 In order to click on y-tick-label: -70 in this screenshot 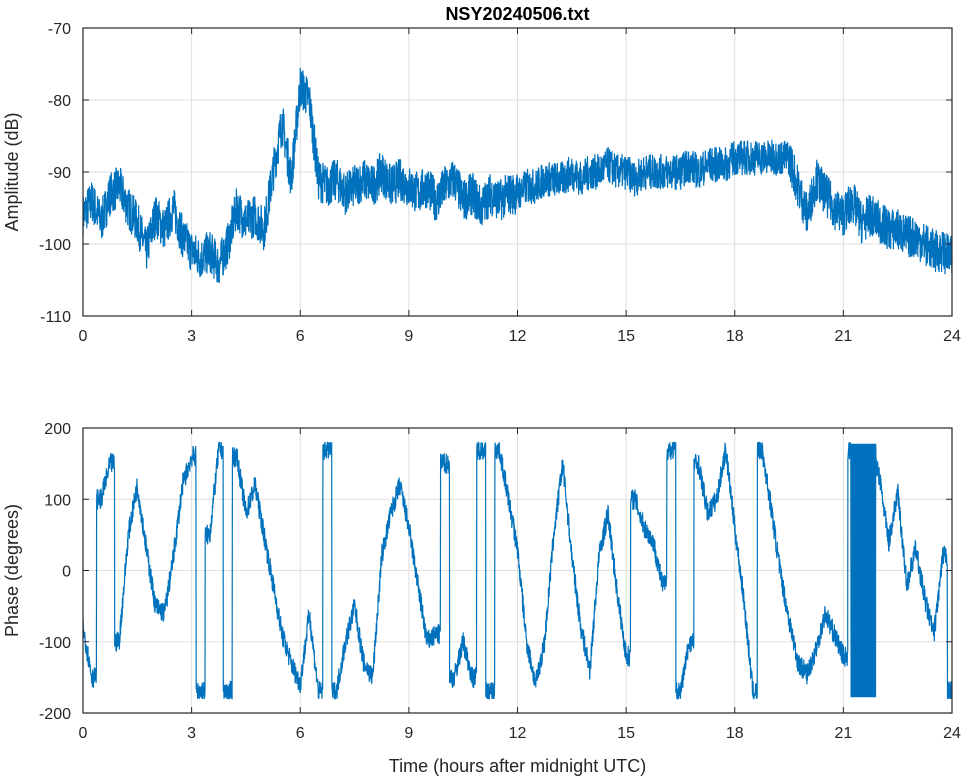, I will do `click(59, 29)`.